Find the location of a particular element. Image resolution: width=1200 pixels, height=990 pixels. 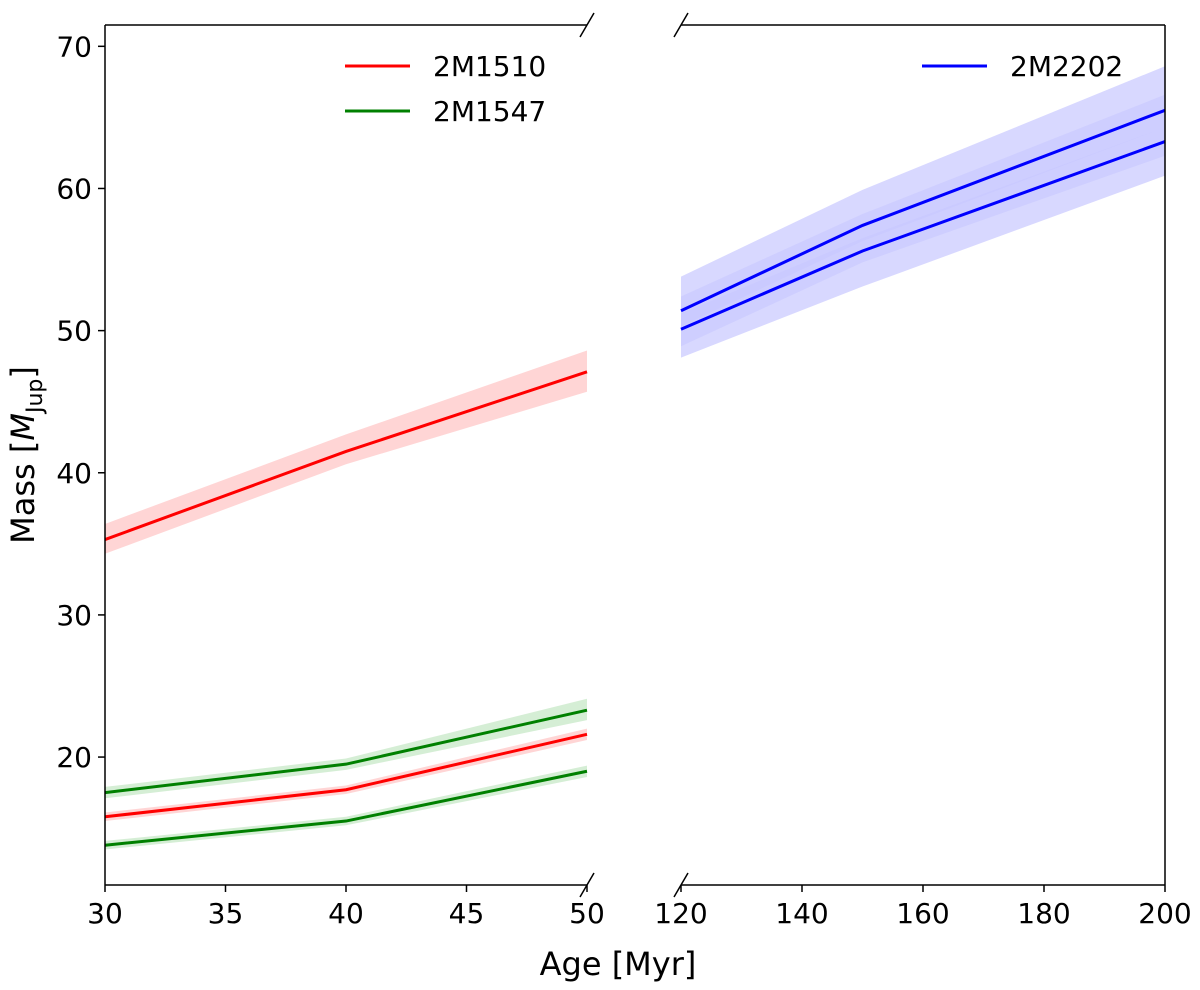

legend-label-2M1510: 2M1510 is located at coordinates (489, 66).